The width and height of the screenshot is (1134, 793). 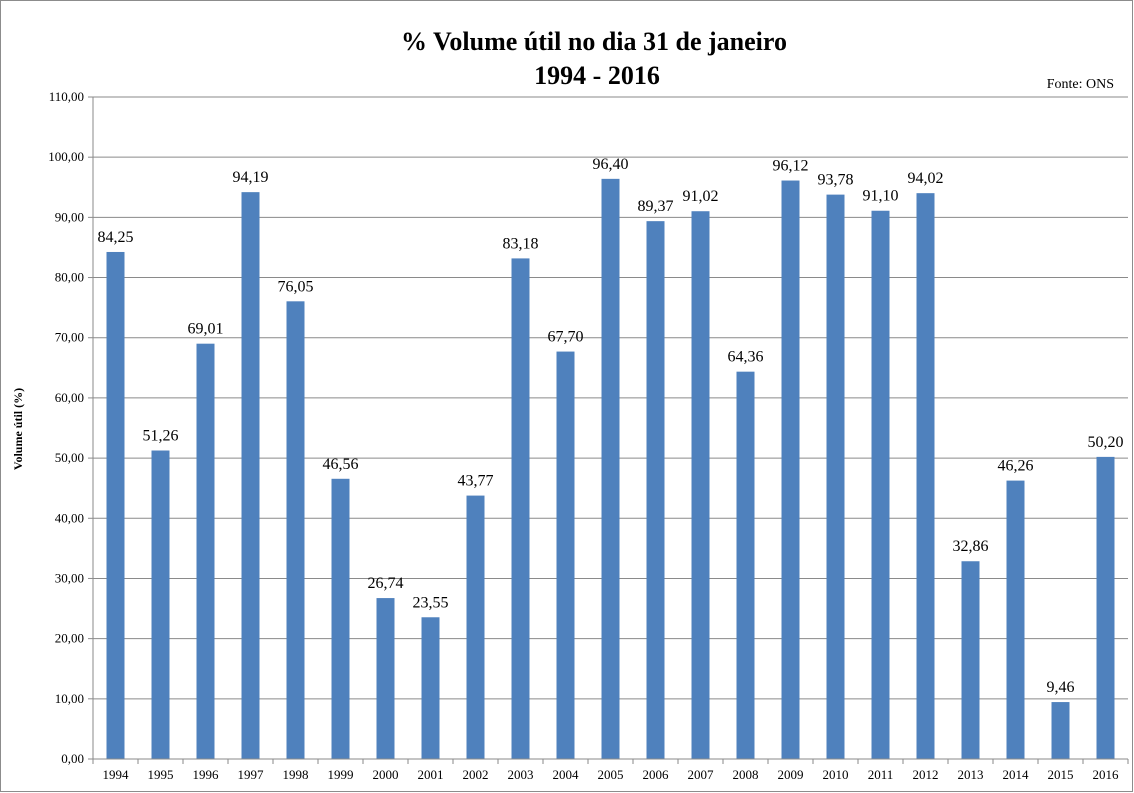 I want to click on bar-1998, so click(x=295, y=530).